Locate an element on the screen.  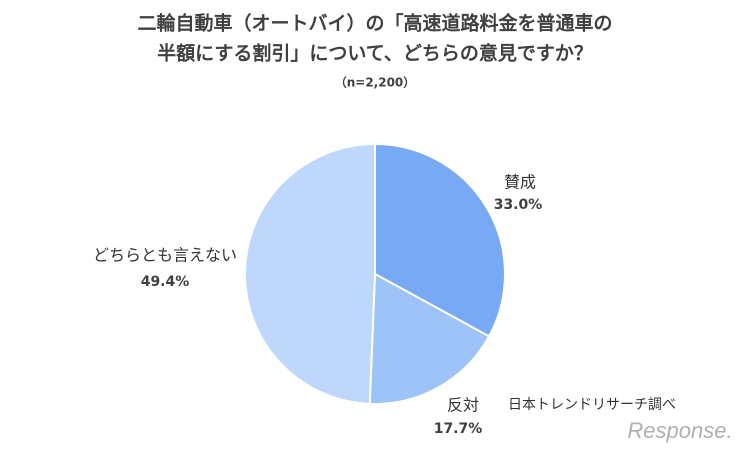
category-label: 賛成 is located at coordinates (520, 182).